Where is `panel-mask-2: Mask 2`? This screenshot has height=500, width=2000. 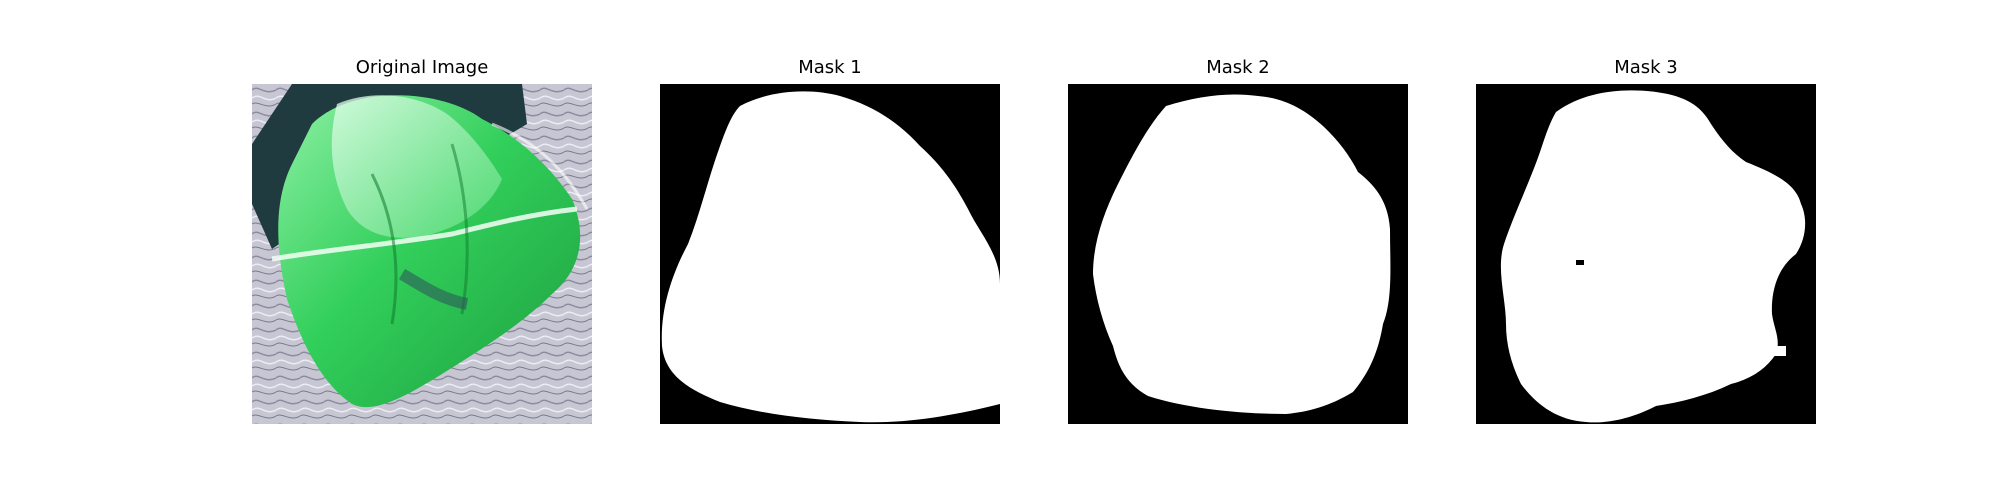
panel-mask-2: Mask 2 is located at coordinates (1238, 240).